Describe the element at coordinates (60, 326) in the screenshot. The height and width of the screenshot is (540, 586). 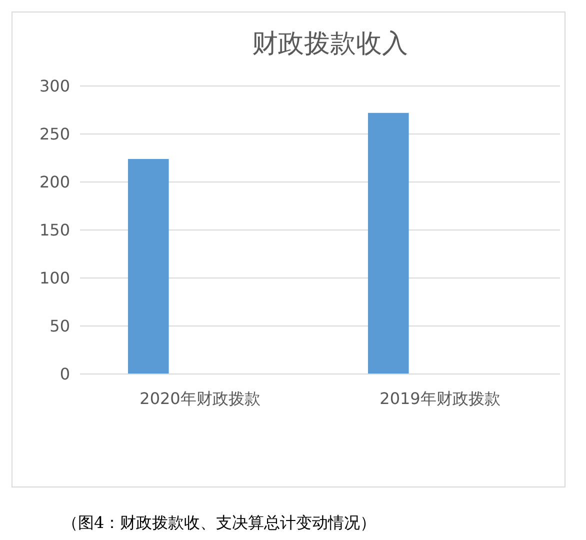
I see `y-tick-label: 50` at that location.